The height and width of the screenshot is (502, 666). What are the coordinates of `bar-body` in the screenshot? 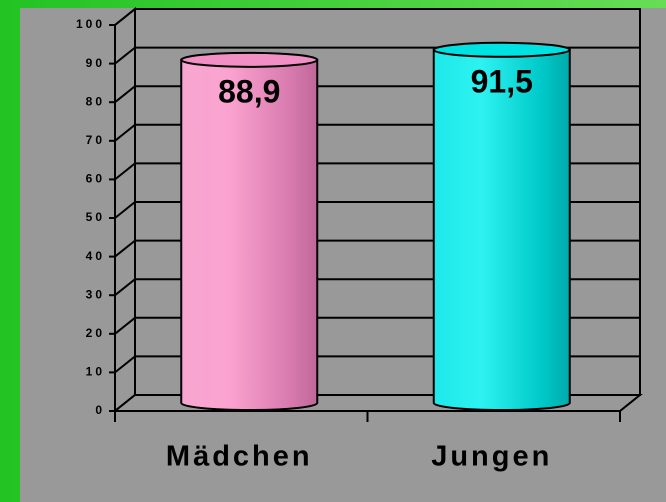 It's located at (249, 234).